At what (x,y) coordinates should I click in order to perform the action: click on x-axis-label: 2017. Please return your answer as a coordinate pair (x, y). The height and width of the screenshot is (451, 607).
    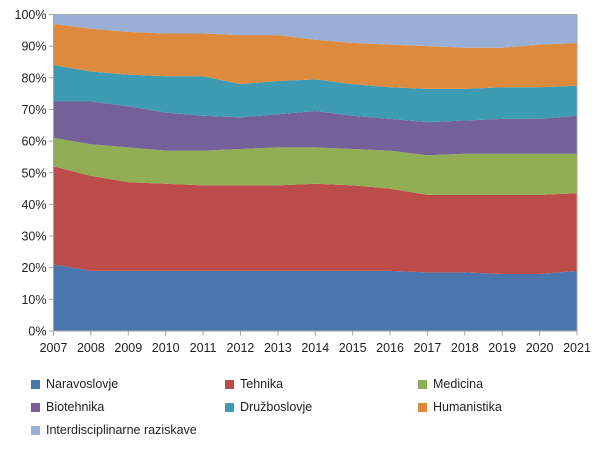
    Looking at the image, I should click on (428, 348).